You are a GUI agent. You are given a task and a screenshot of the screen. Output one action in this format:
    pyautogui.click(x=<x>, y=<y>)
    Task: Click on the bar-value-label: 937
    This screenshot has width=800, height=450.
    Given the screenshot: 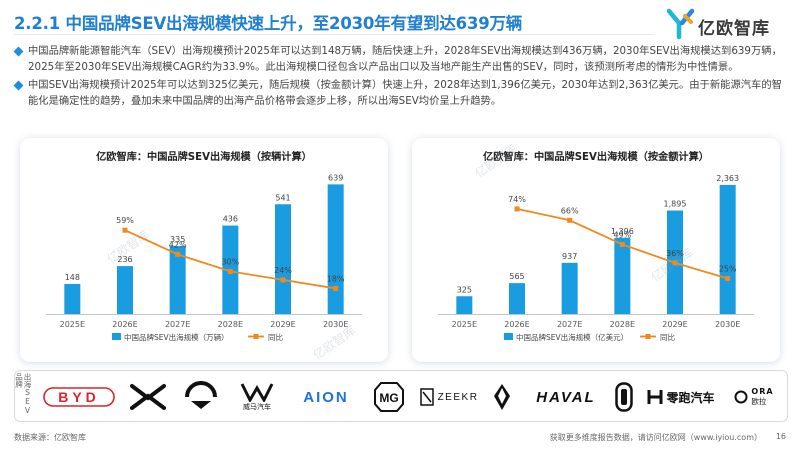 What is the action you would take?
    pyautogui.click(x=569, y=256)
    